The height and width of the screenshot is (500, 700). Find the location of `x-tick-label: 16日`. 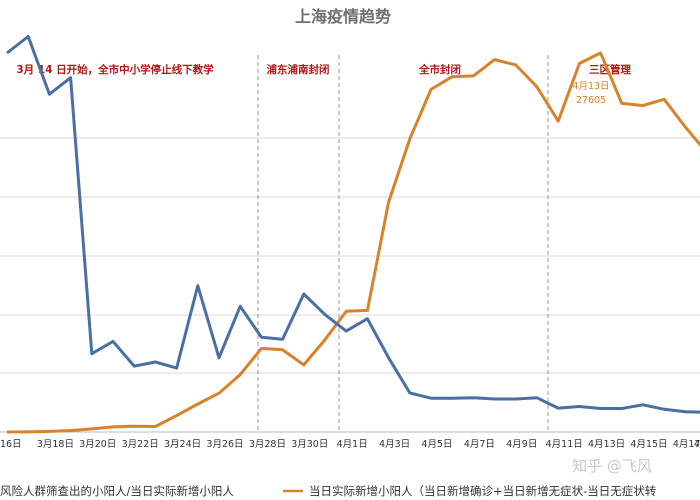

x-tick-label: 16日 is located at coordinates (11, 444).